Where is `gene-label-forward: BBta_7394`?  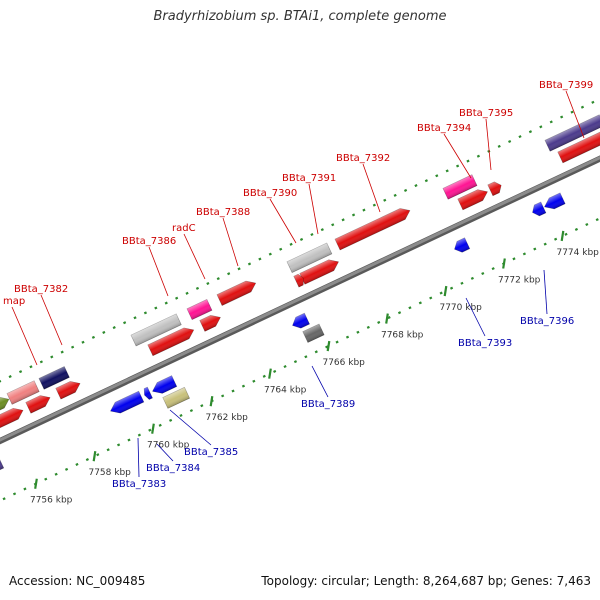
gene-label-forward: BBta_7394 is located at coordinates (444, 128).